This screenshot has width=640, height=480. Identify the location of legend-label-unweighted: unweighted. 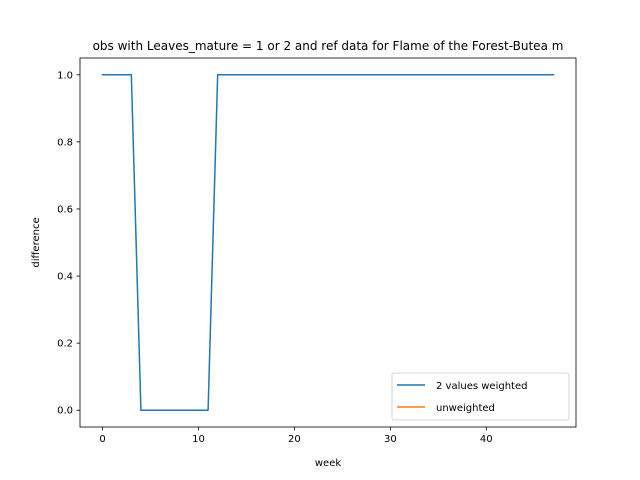
(465, 408).